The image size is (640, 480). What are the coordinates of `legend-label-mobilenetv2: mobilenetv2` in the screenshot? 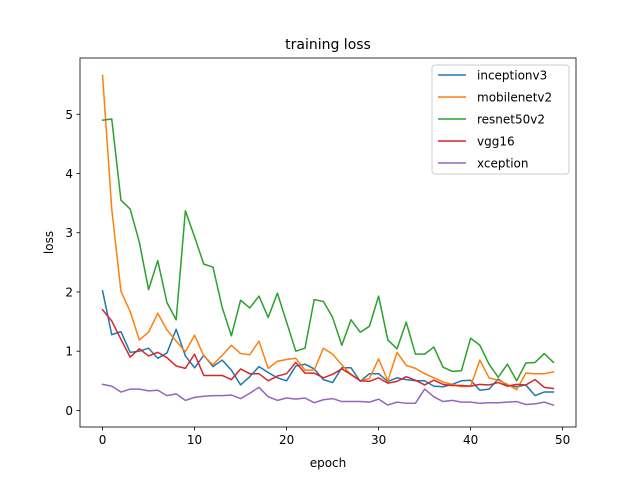 It's located at (514, 98).